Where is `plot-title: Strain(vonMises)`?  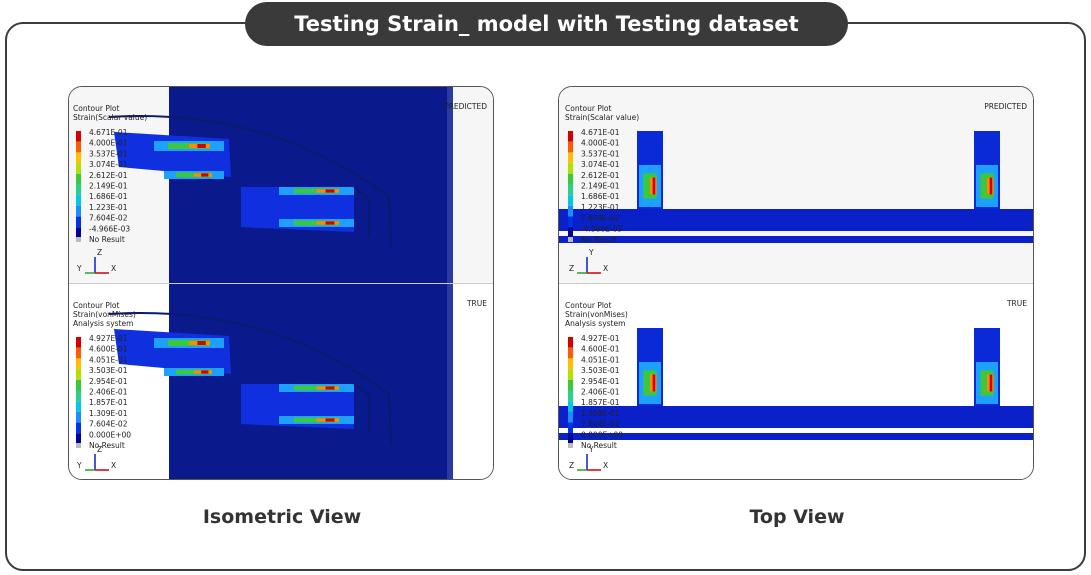 plot-title: Strain(vonMises) is located at coordinates (596, 314).